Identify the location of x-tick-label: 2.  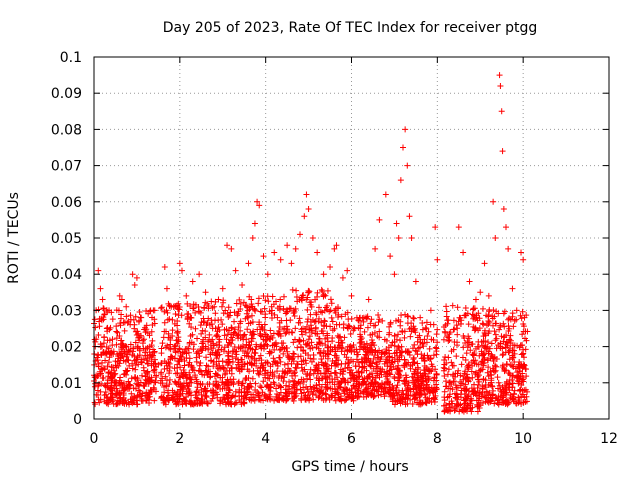
(179, 439).